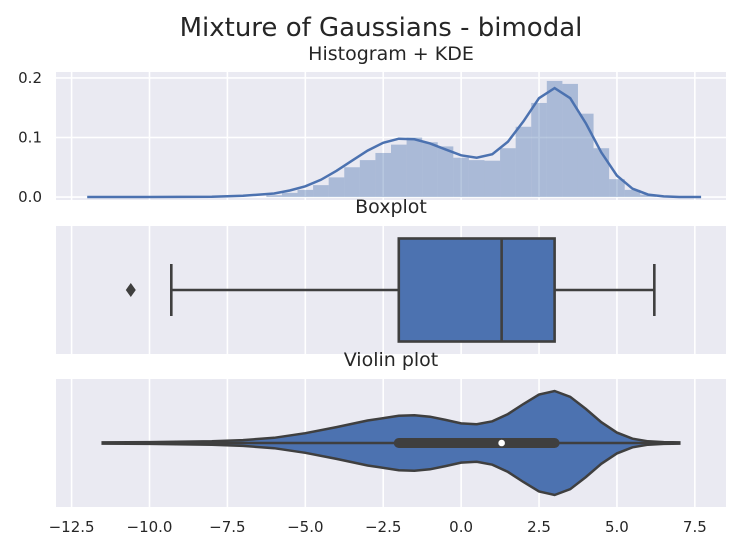 The height and width of the screenshot is (554, 740). What do you see at coordinates (30, 197) in the screenshot?
I see `y-tick-label: 0.0` at bounding box center [30, 197].